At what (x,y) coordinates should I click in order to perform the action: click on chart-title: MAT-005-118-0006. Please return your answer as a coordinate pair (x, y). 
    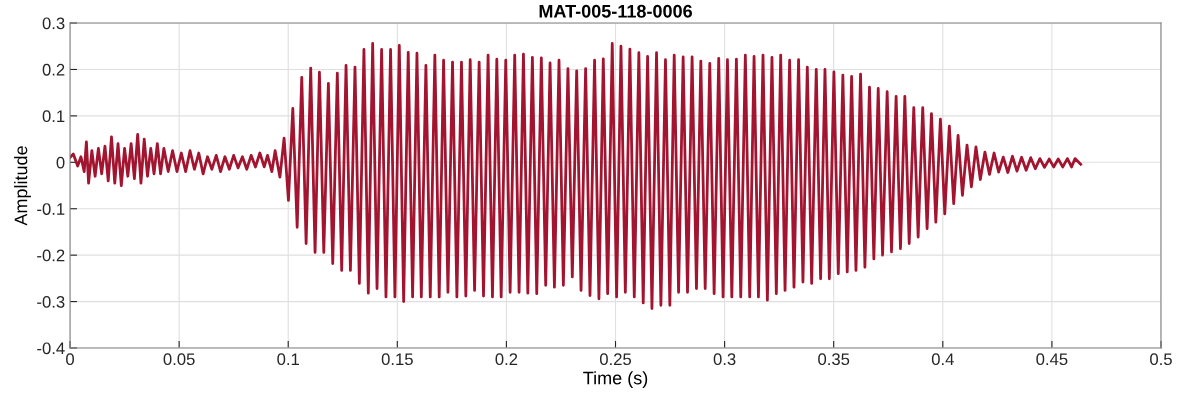
    Looking at the image, I should click on (615, 11).